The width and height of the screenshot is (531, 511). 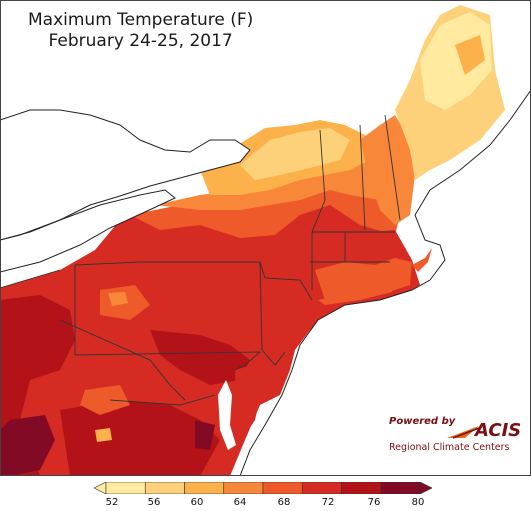 I want to click on tick-label: 60, so click(x=197, y=502).